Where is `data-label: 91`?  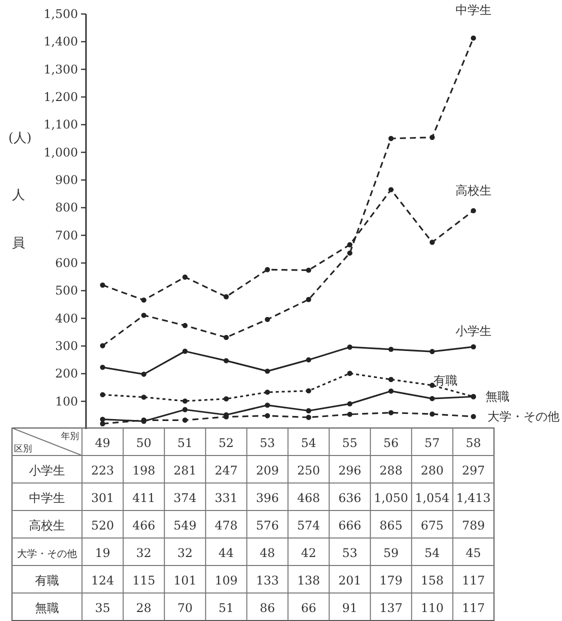 data-label: 91 is located at coordinates (350, 607).